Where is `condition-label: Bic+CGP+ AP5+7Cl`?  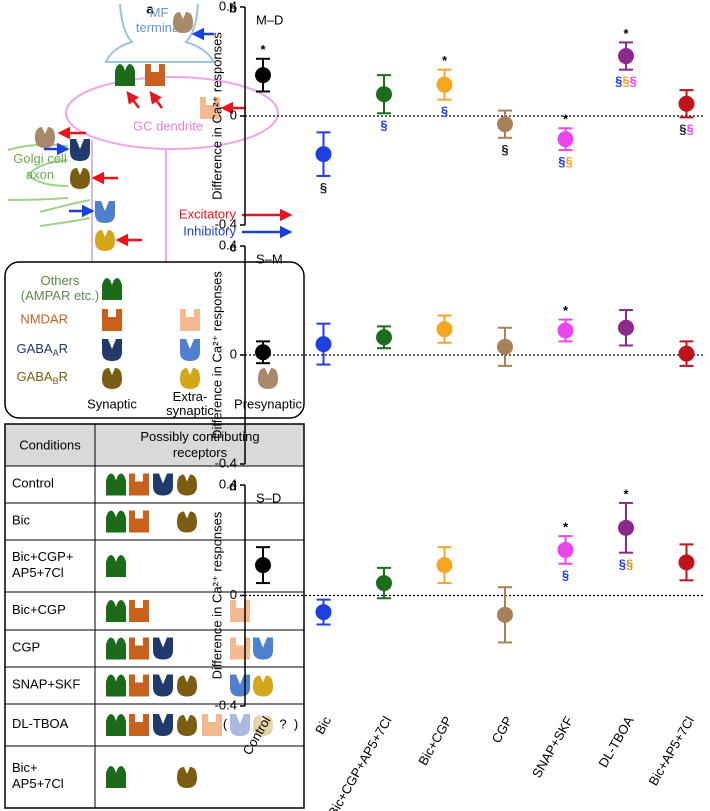
condition-label: Bic+CGP+ AP5+7Cl is located at coordinates (42, 564).